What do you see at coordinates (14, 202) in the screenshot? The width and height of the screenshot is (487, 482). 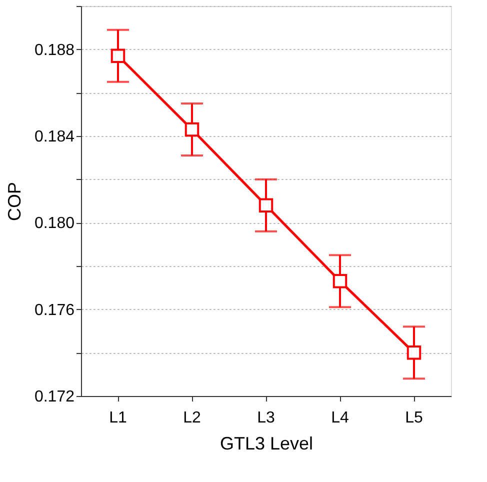 I see `y-axis-title: COP` at bounding box center [14, 202].